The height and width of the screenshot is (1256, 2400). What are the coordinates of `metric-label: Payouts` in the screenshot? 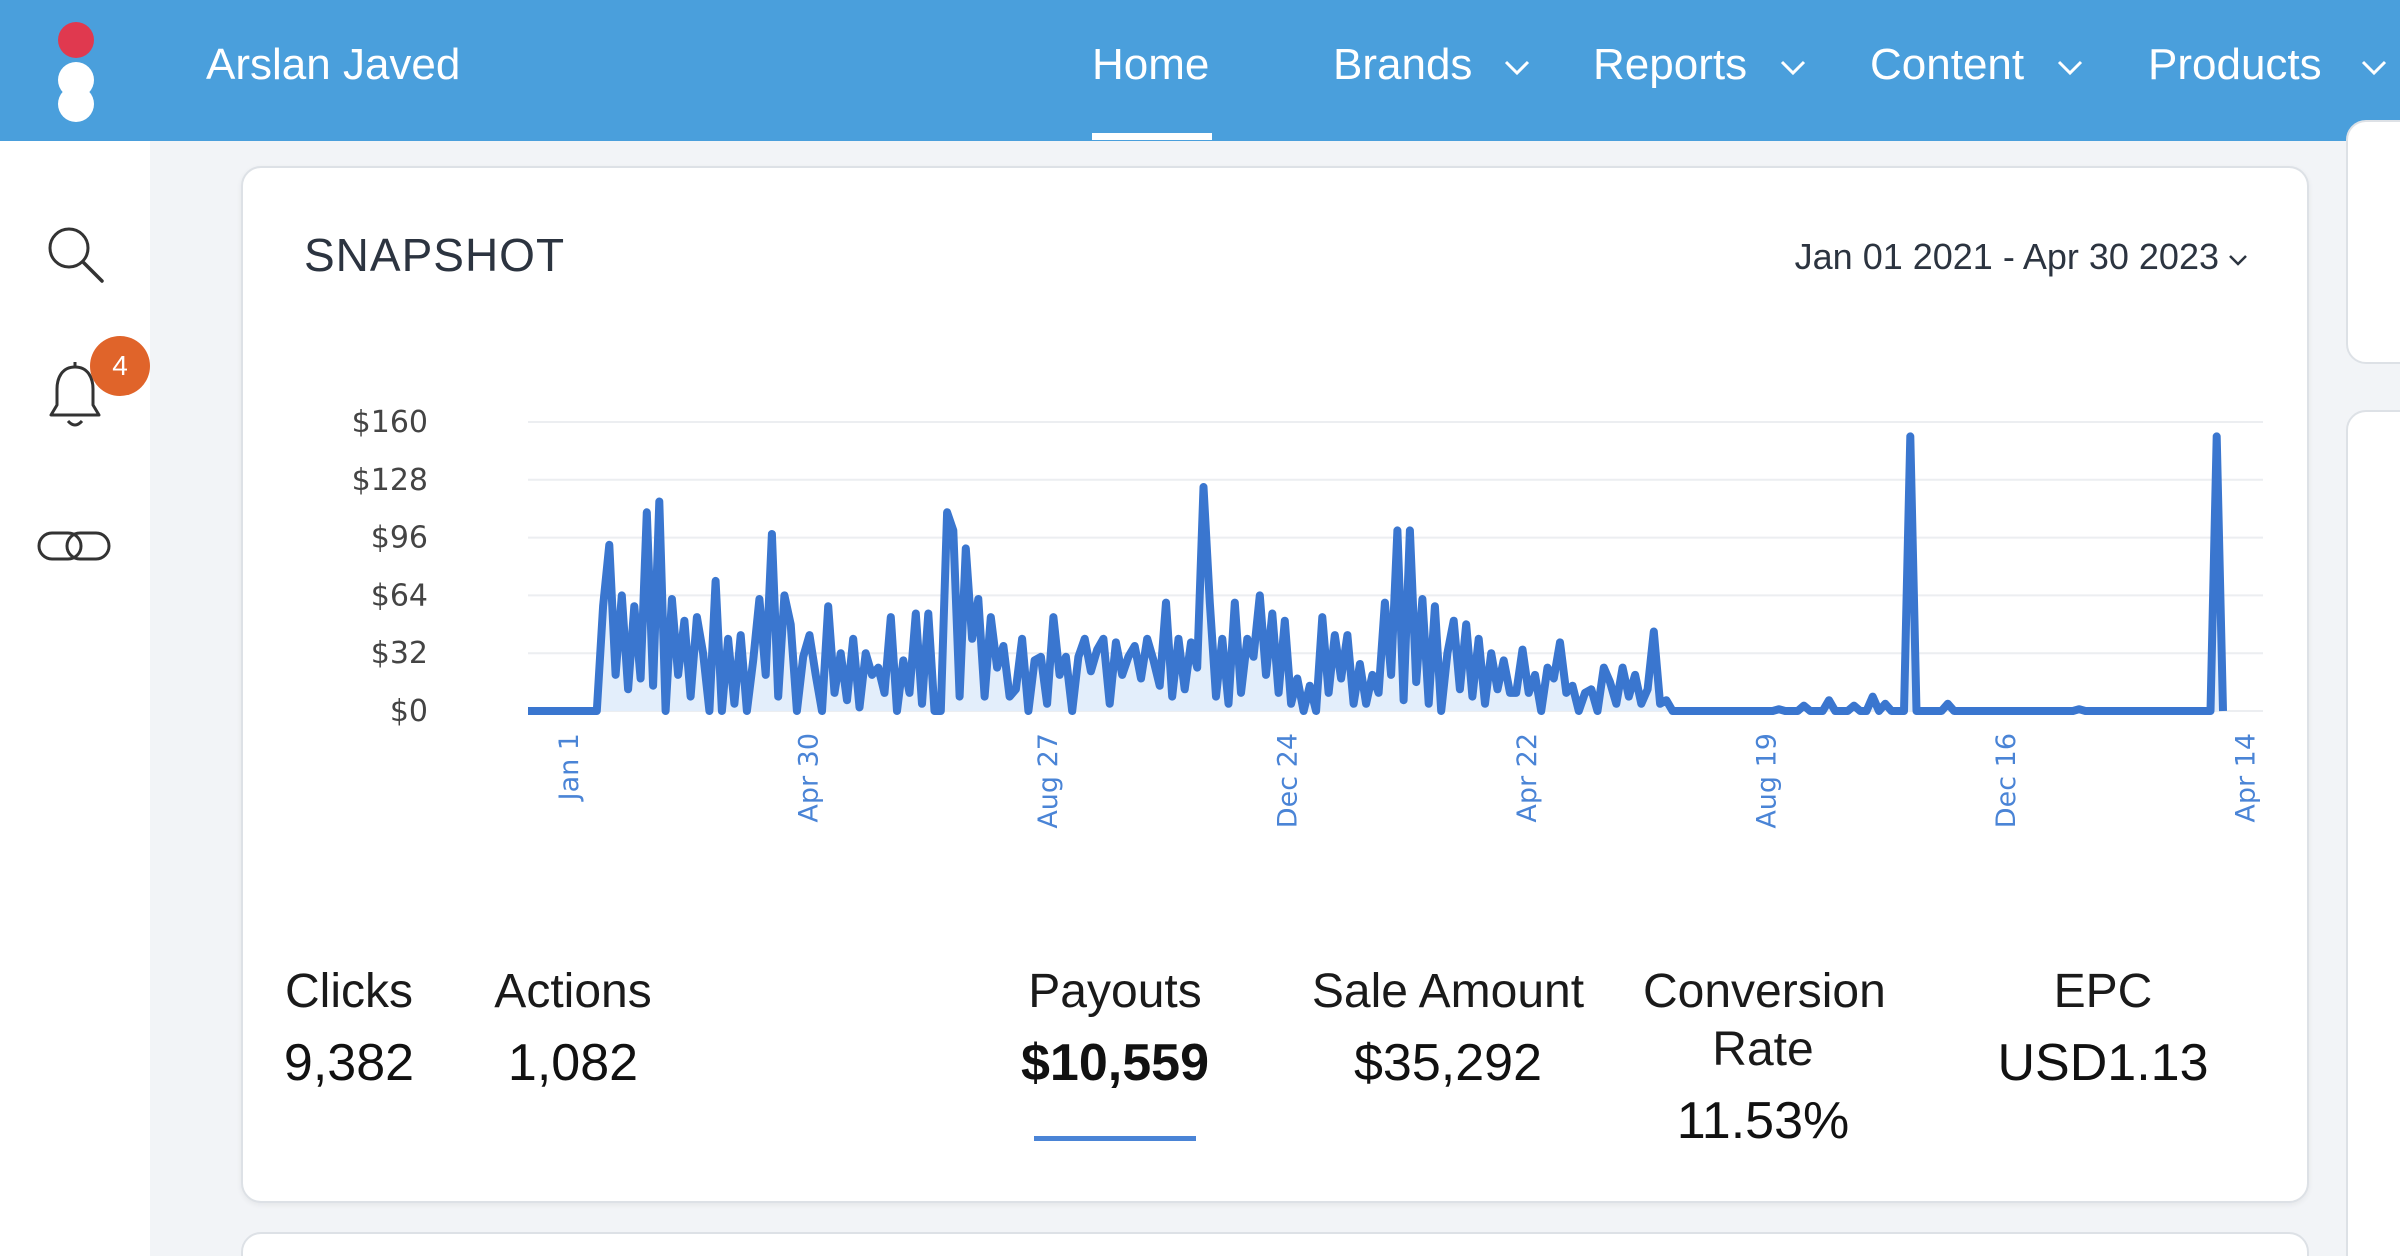 It's located at (1115, 991).